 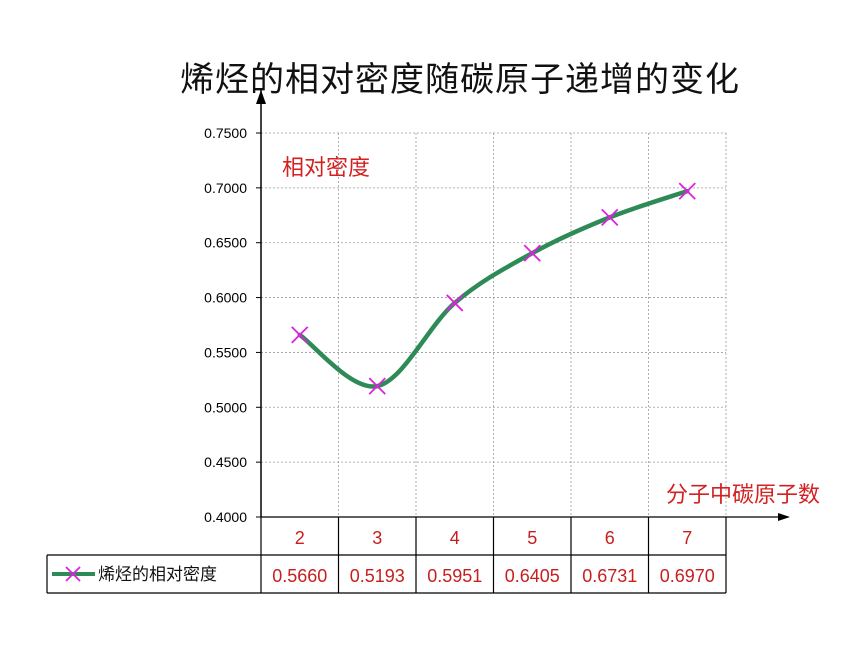 What do you see at coordinates (784, 517) in the screenshot?
I see `x-axis-arrow` at bounding box center [784, 517].